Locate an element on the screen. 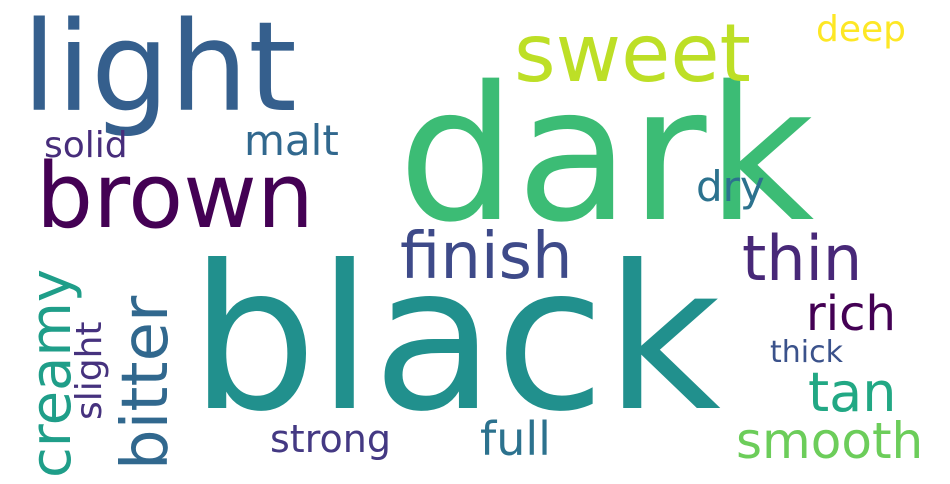 The height and width of the screenshot is (484, 950). word-malt: malt is located at coordinates (291, 140).